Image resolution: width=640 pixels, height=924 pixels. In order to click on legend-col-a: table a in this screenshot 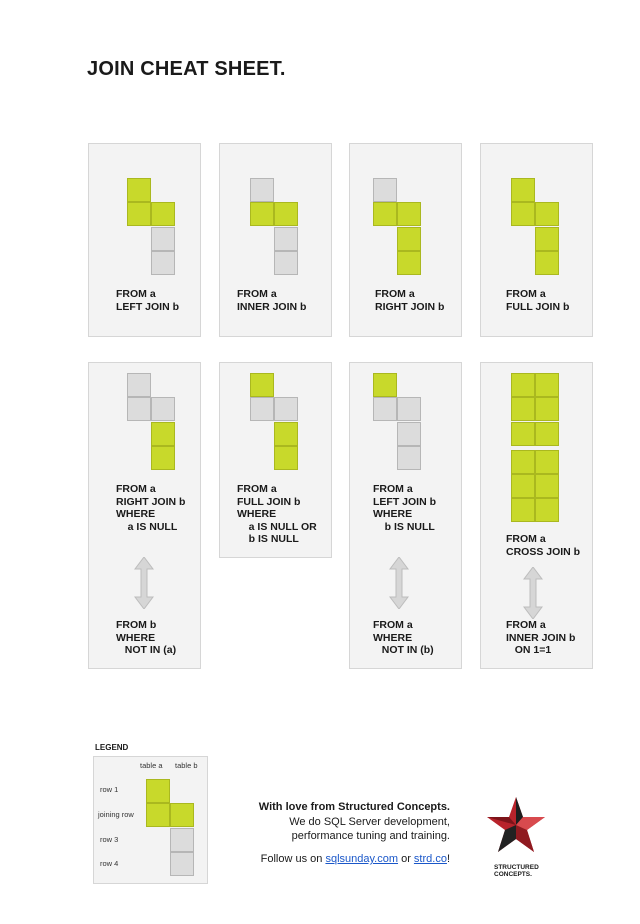, I will do `click(151, 765)`.